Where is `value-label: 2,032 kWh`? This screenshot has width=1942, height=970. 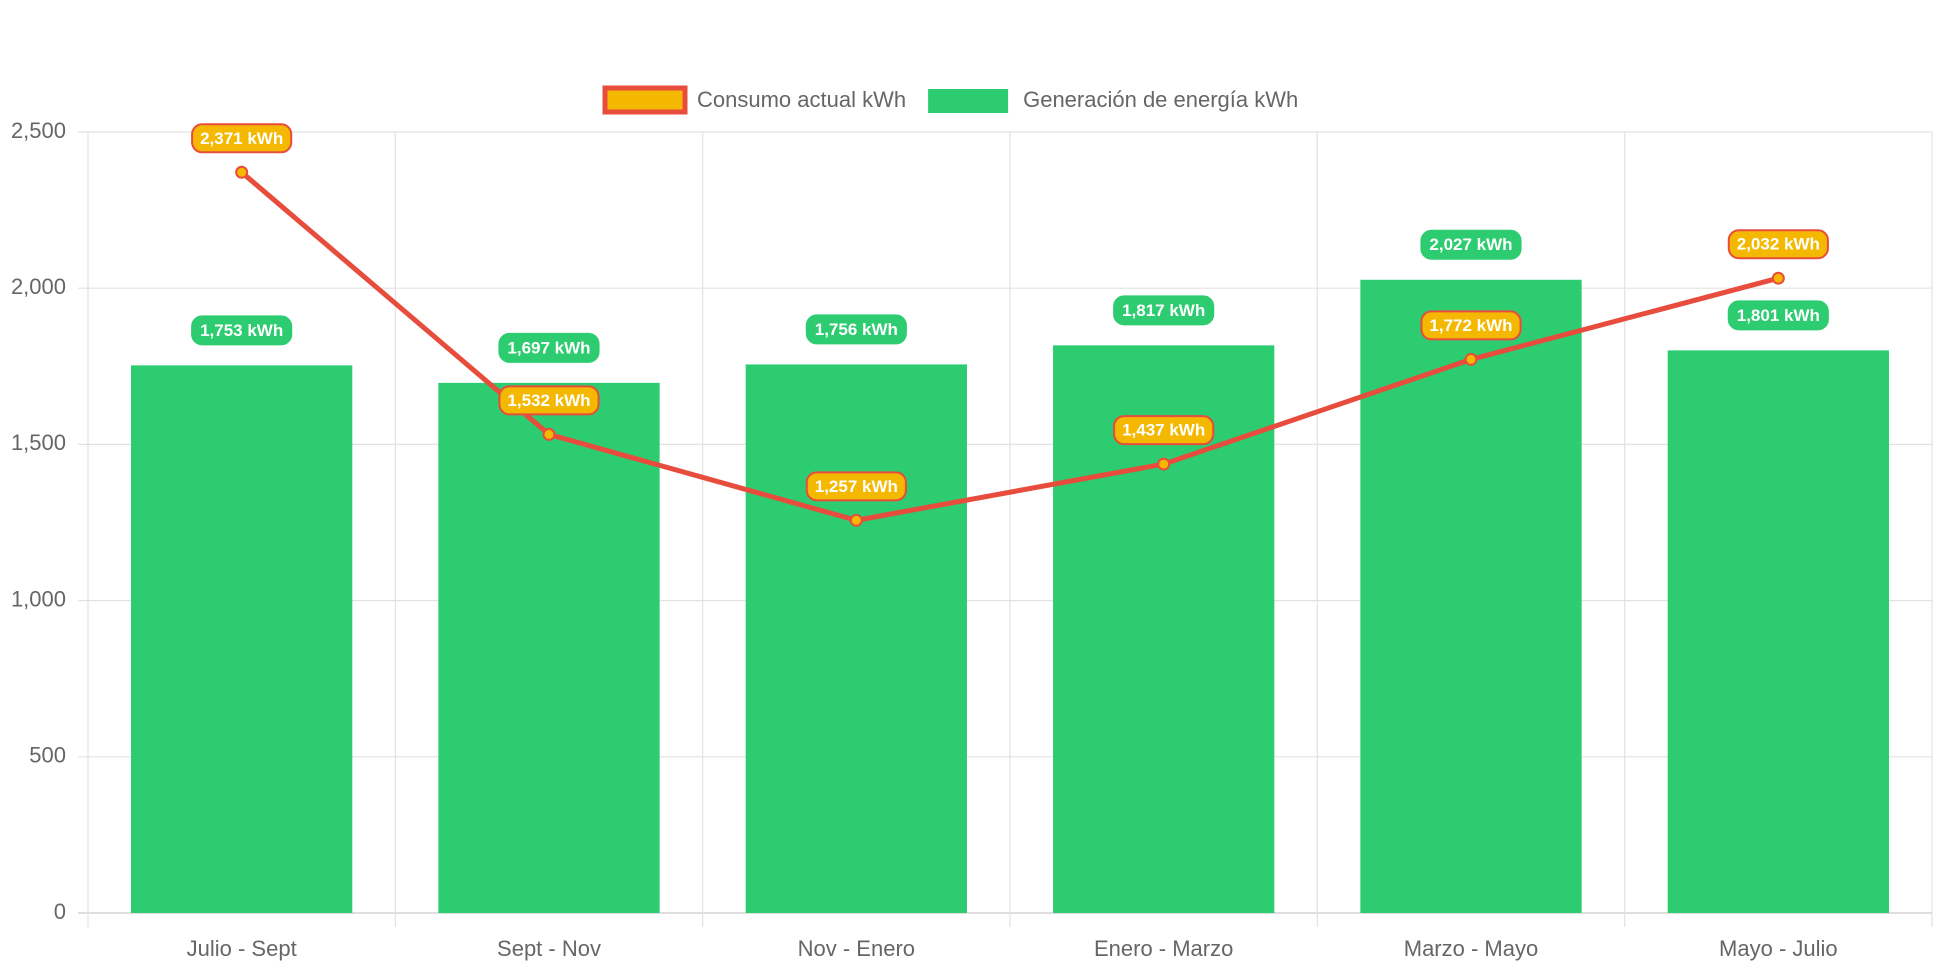
value-label: 2,032 kWh is located at coordinates (1778, 244).